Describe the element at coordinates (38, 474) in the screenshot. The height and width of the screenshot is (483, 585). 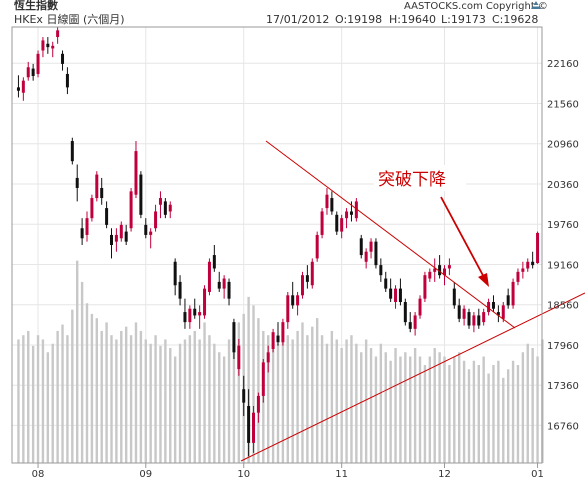
I see `x-tick-label: 08` at that location.